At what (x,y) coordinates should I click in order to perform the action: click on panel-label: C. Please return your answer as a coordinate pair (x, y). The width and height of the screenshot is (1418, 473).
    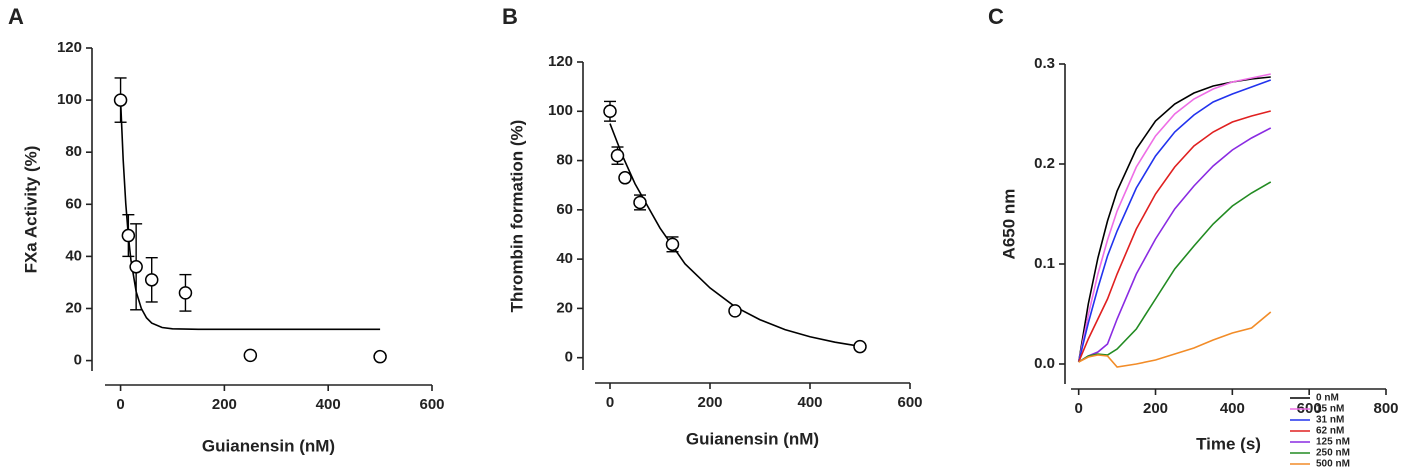
    Looking at the image, I should click on (996, 16).